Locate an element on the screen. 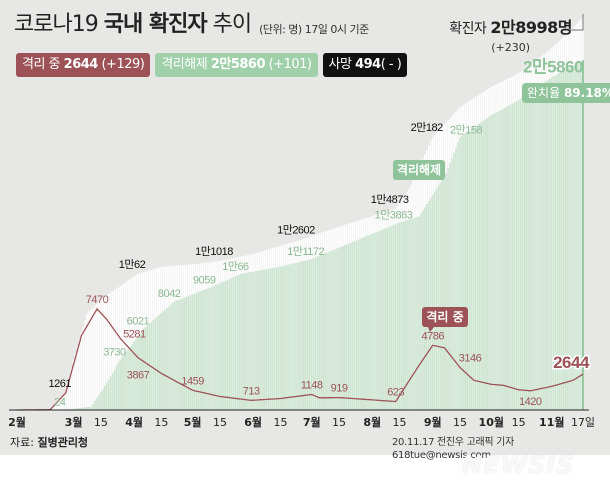 The image size is (610, 480). released-data-label: 1만1172 is located at coordinates (305, 251).